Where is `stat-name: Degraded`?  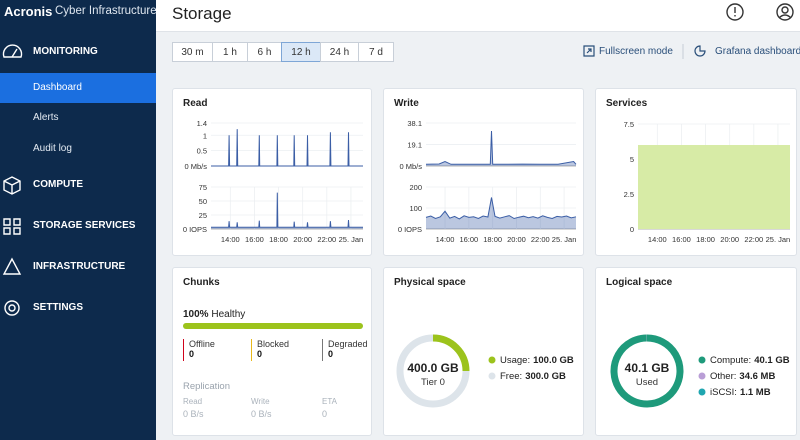
stat-name: Degraded is located at coordinates (348, 344).